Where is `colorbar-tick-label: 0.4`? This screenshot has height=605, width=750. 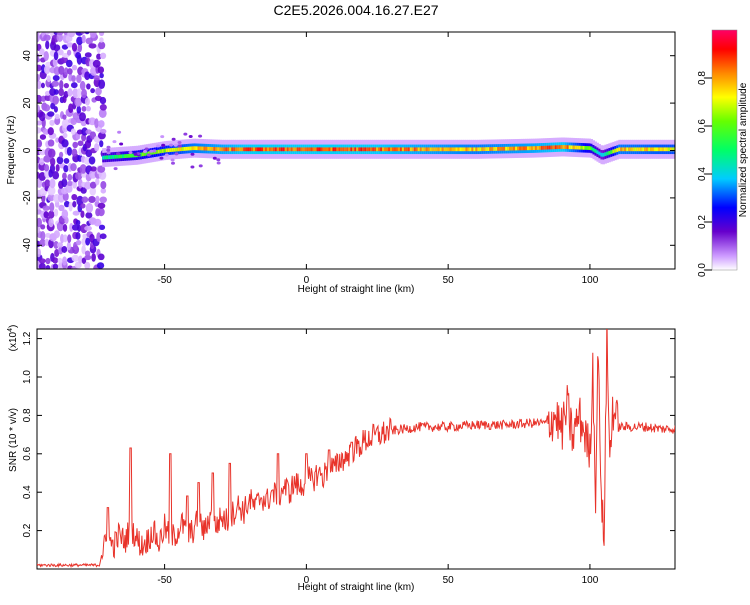 colorbar-tick-label: 0.4 is located at coordinates (702, 174).